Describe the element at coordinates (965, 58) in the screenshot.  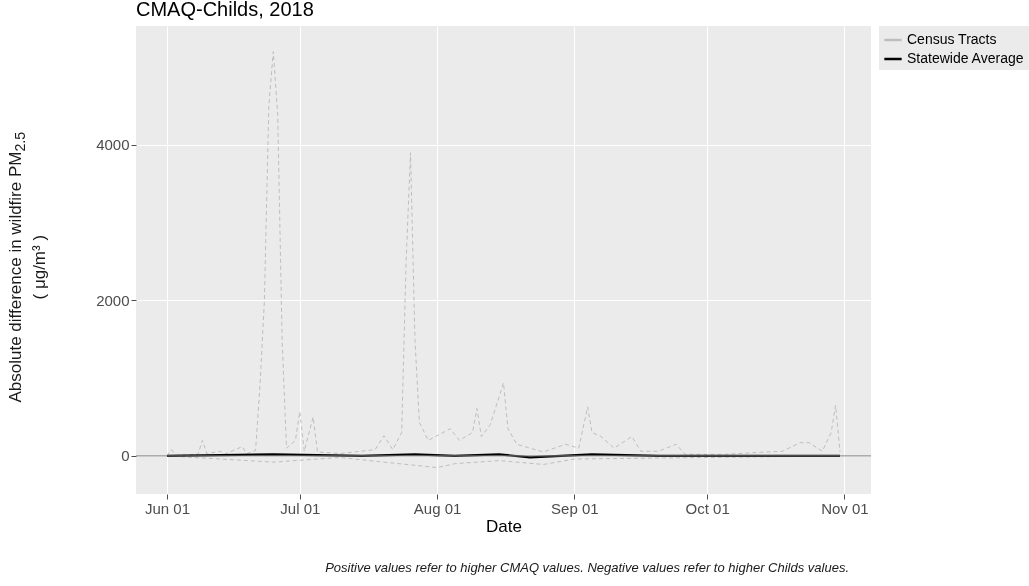
I see `legend-label: Statewide Average` at that location.